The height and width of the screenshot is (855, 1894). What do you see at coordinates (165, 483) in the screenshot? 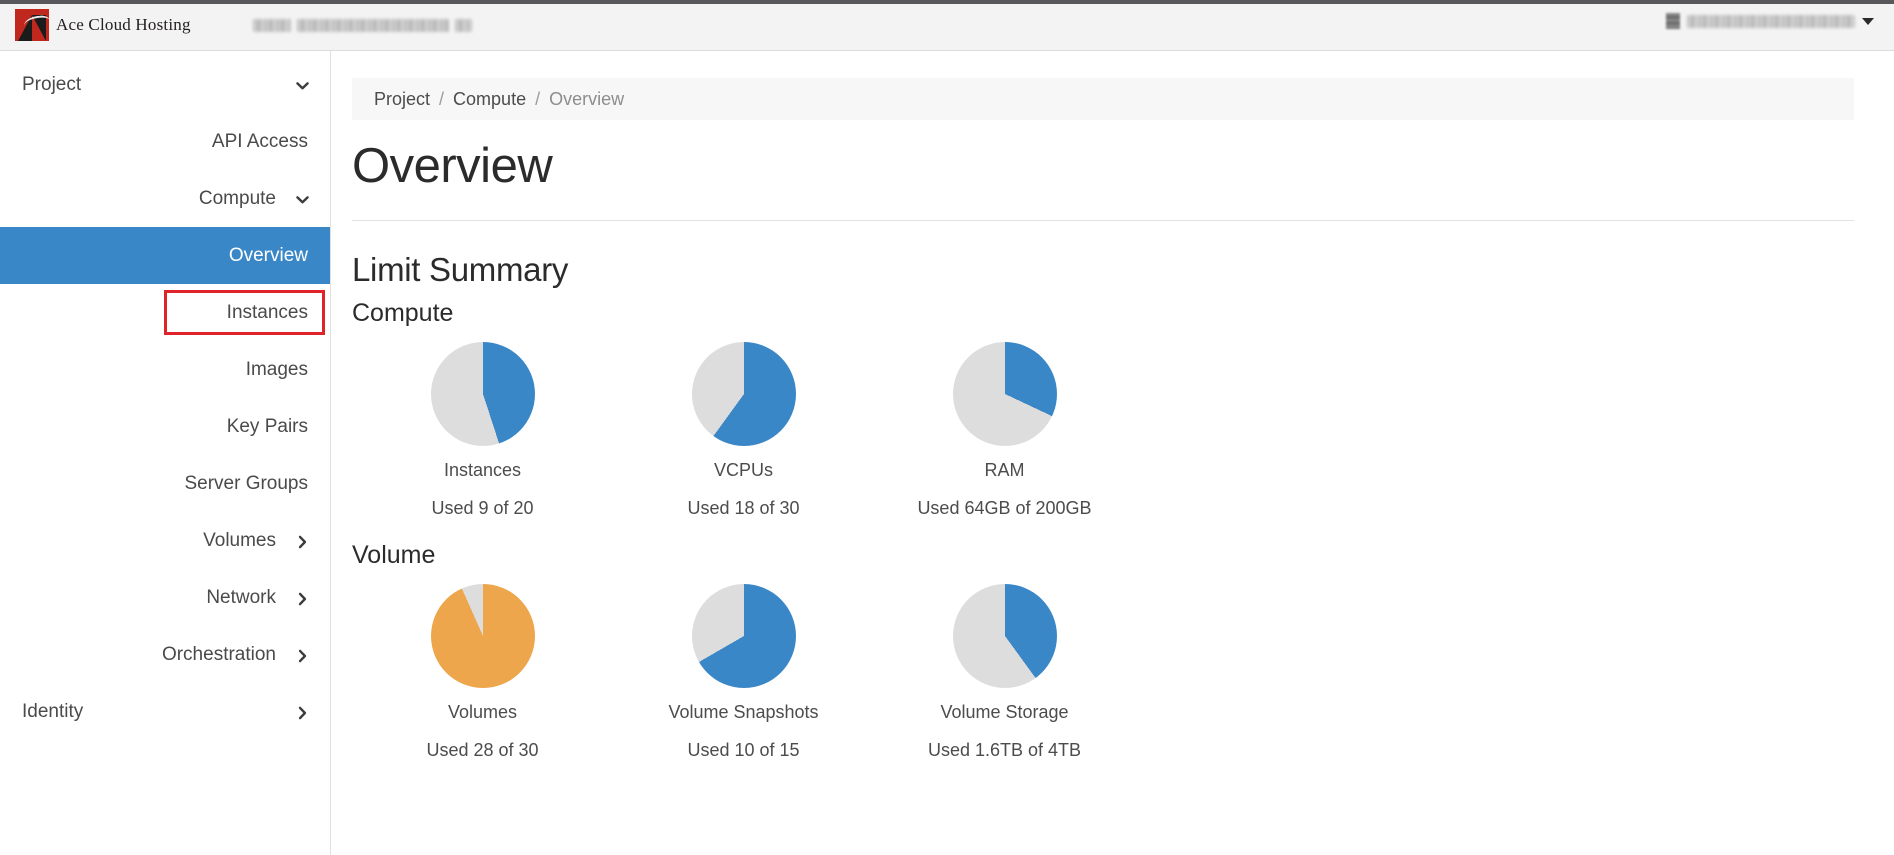
I see `sidebar-item-server-groups: Server Groups` at bounding box center [165, 483].